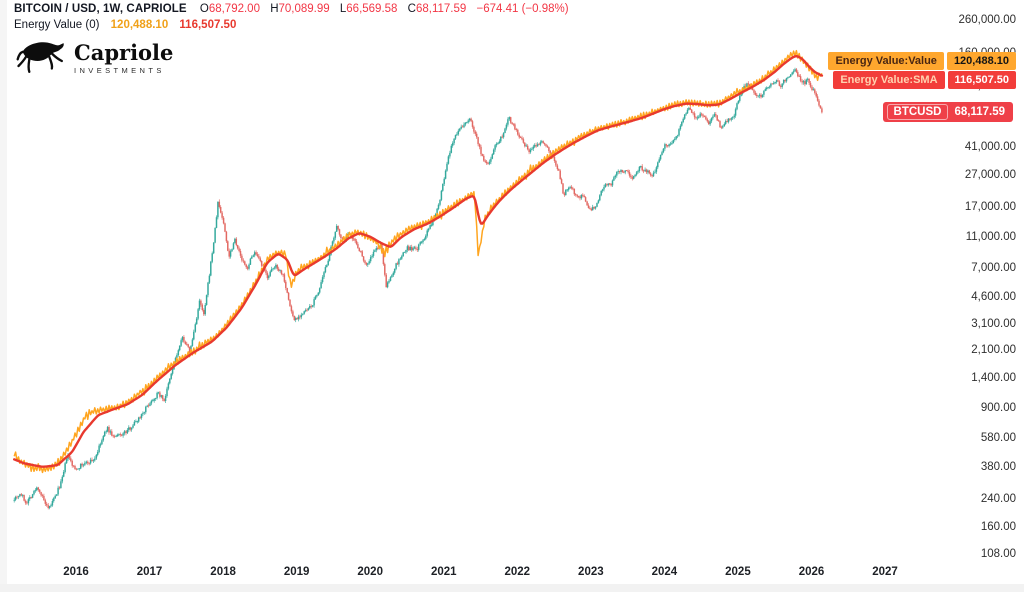 The width and height of the screenshot is (1024, 592). I want to click on horse-icon, so click(41, 58).